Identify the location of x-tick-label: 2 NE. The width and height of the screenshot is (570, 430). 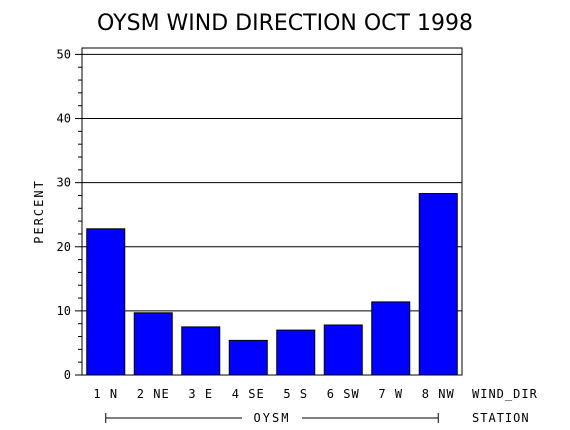
(153, 394).